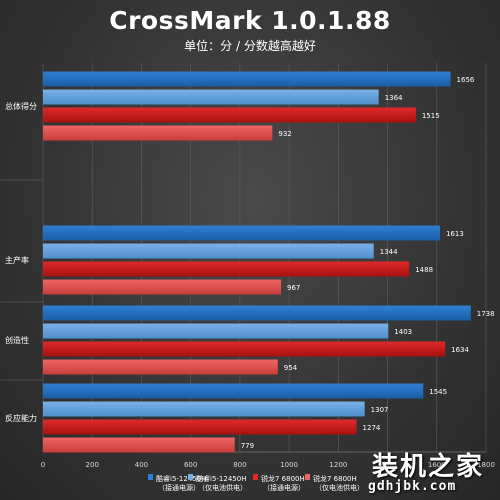  What do you see at coordinates (21, 106) in the screenshot?
I see `category-label: 总体得分` at bounding box center [21, 106].